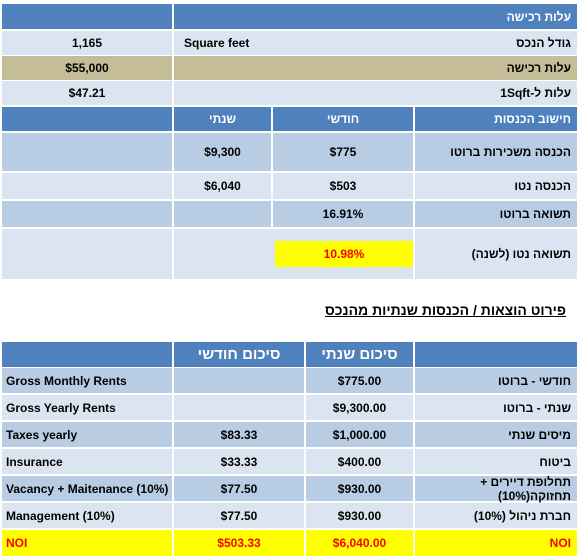 This screenshot has height=558, width=580. Describe the element at coordinates (375, 43) in the screenshot. I see `property-size-label-cell: Square feet גודל הנכס` at that location.